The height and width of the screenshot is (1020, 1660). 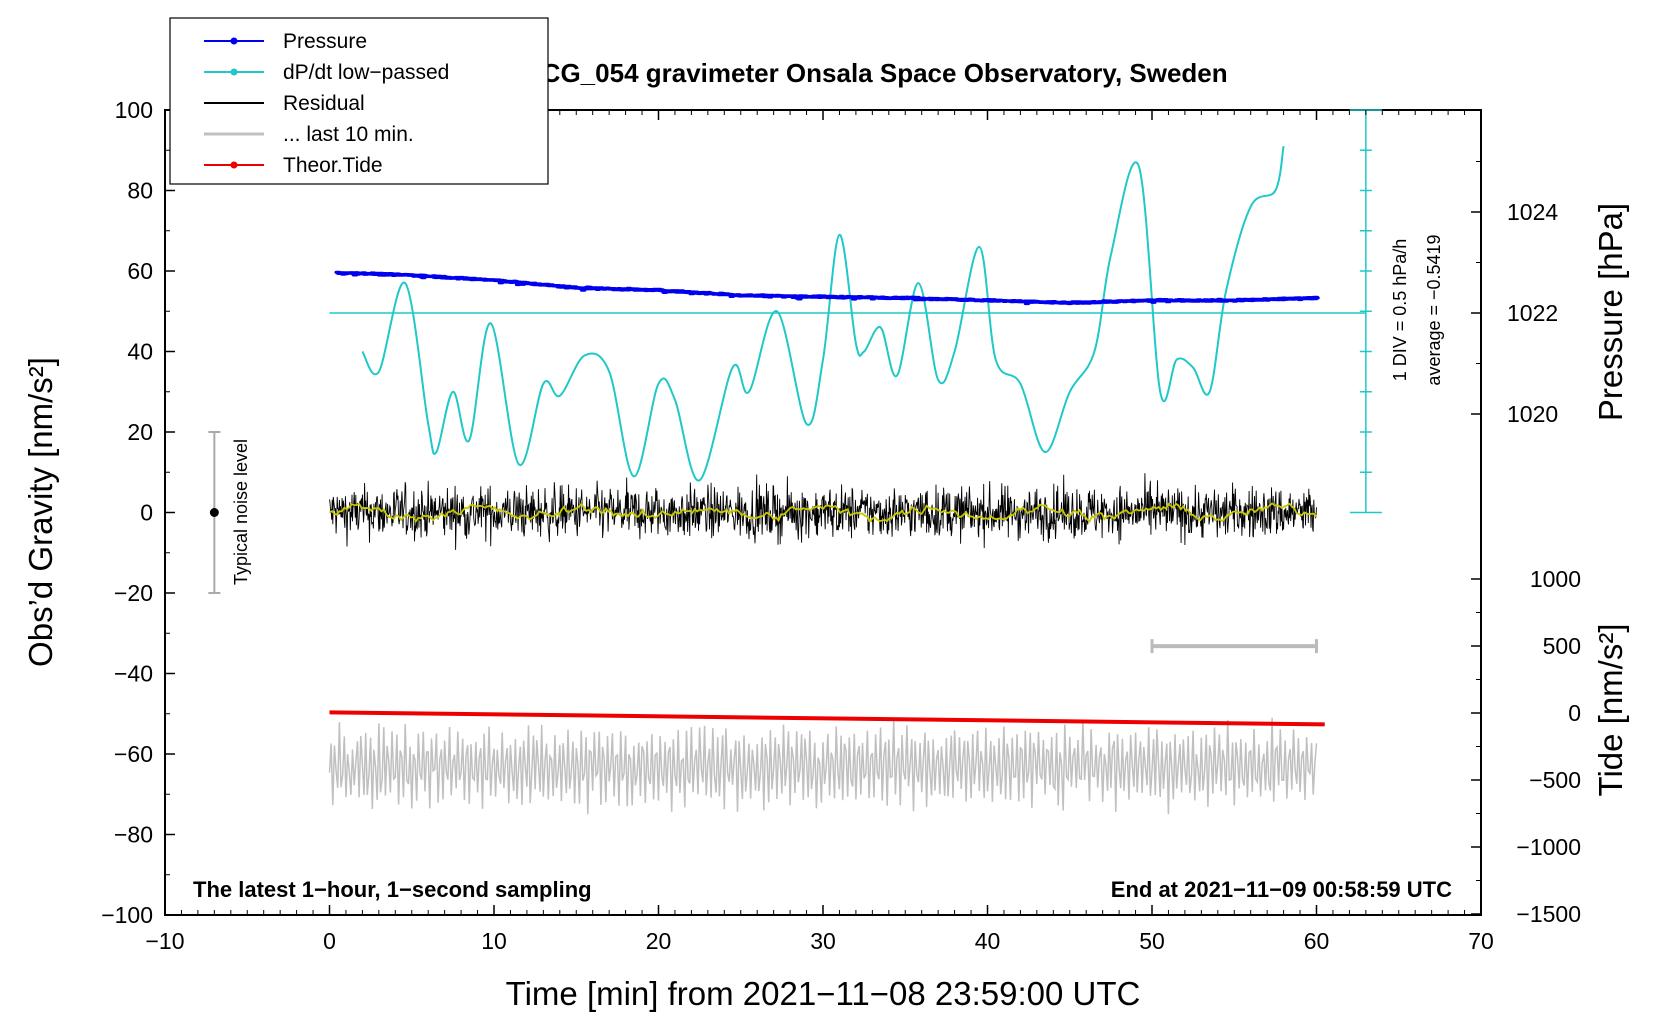 I want to click on tide-axis-label: Tide [nm/s²], so click(x=1610, y=710).